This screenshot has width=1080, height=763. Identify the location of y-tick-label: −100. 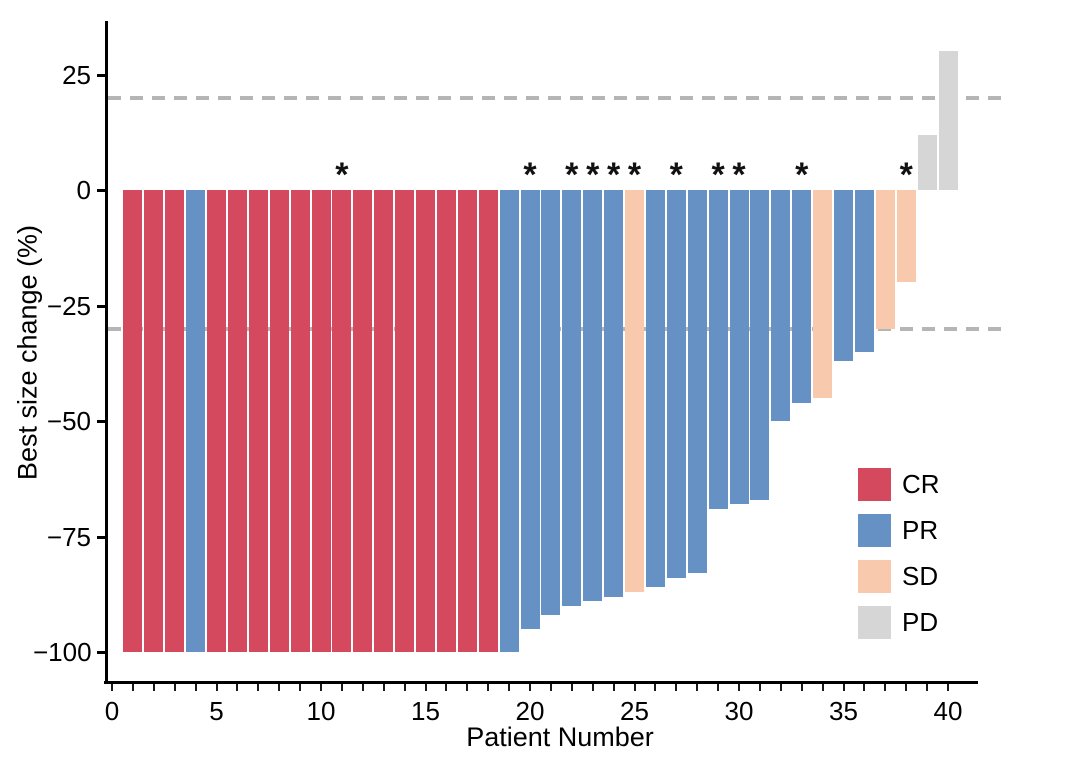
(62, 652).